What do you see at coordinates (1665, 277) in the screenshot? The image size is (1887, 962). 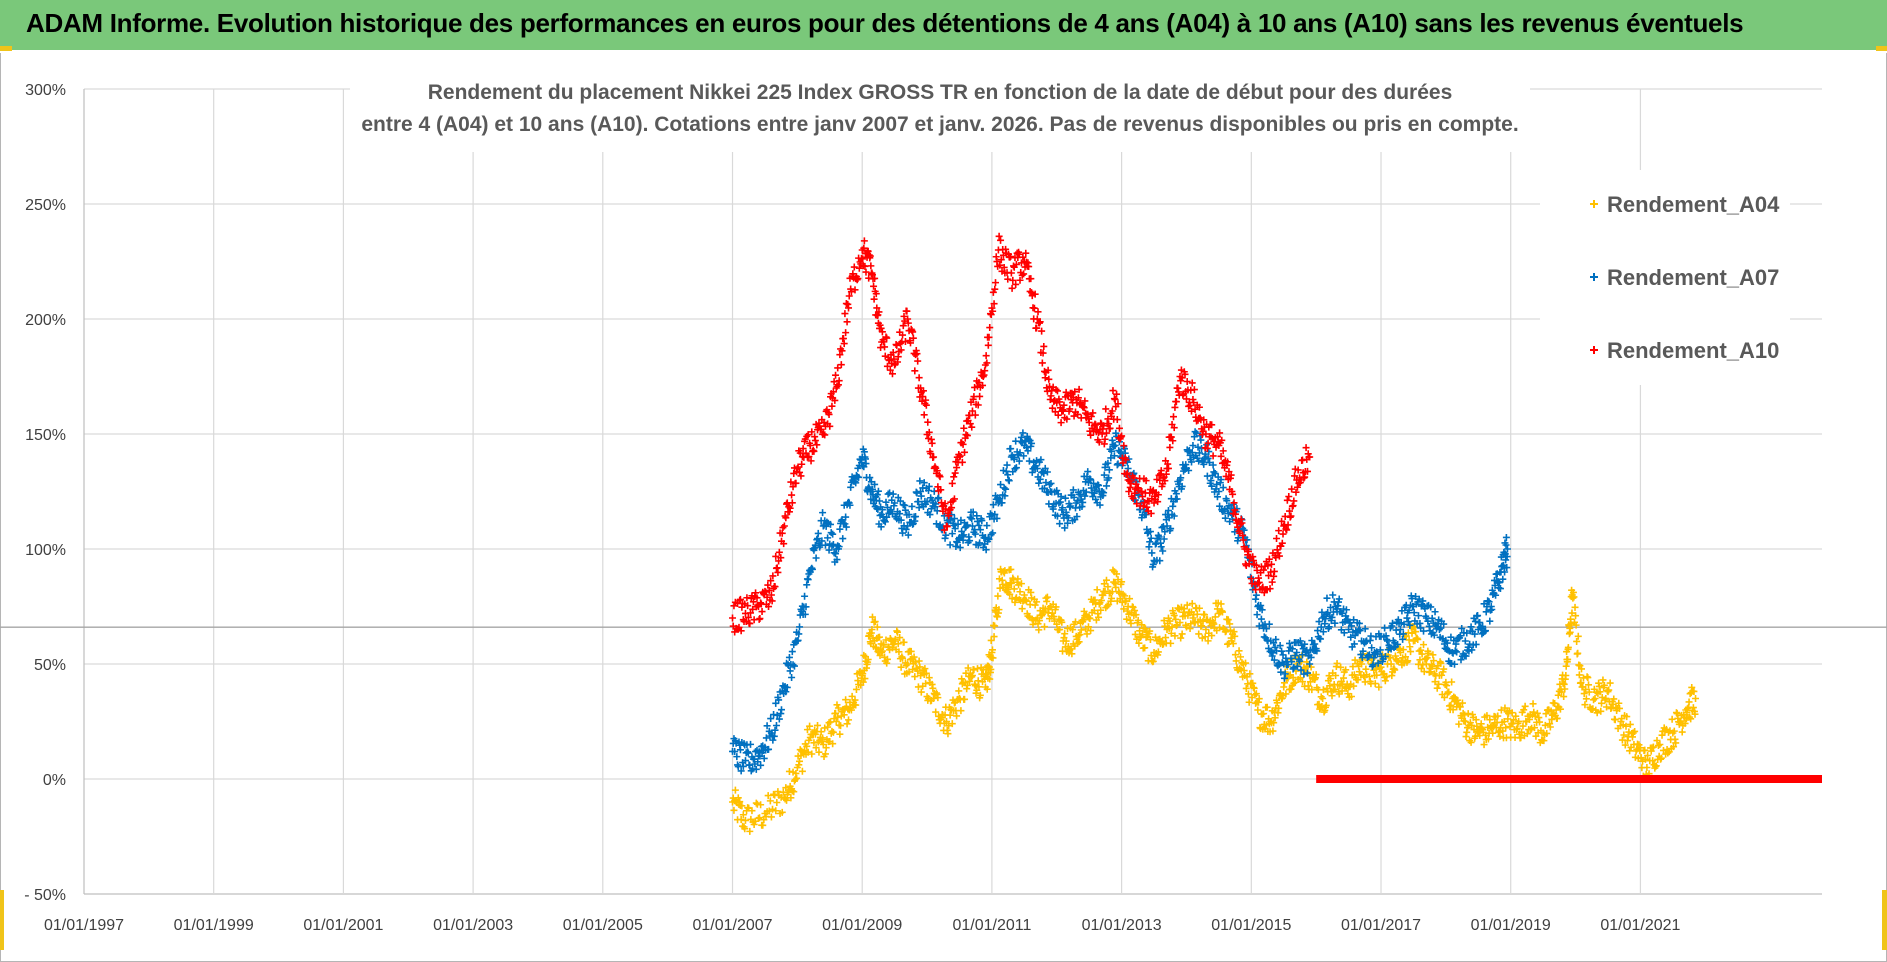 I see `legend-background` at bounding box center [1665, 277].